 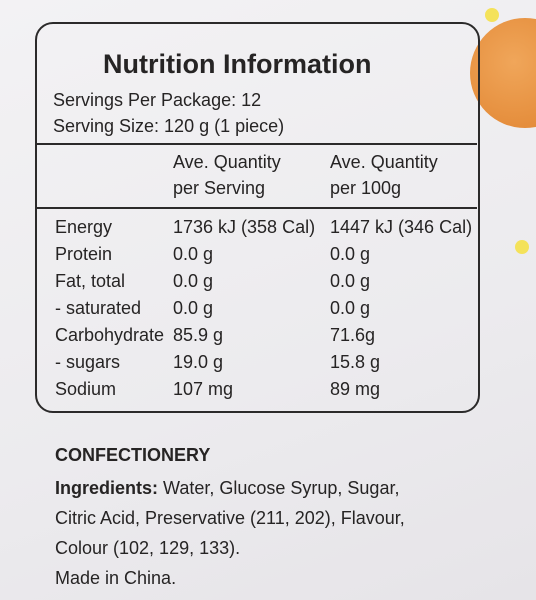 What do you see at coordinates (157, 100) in the screenshot?
I see `servings: Servings Per Package: 12` at bounding box center [157, 100].